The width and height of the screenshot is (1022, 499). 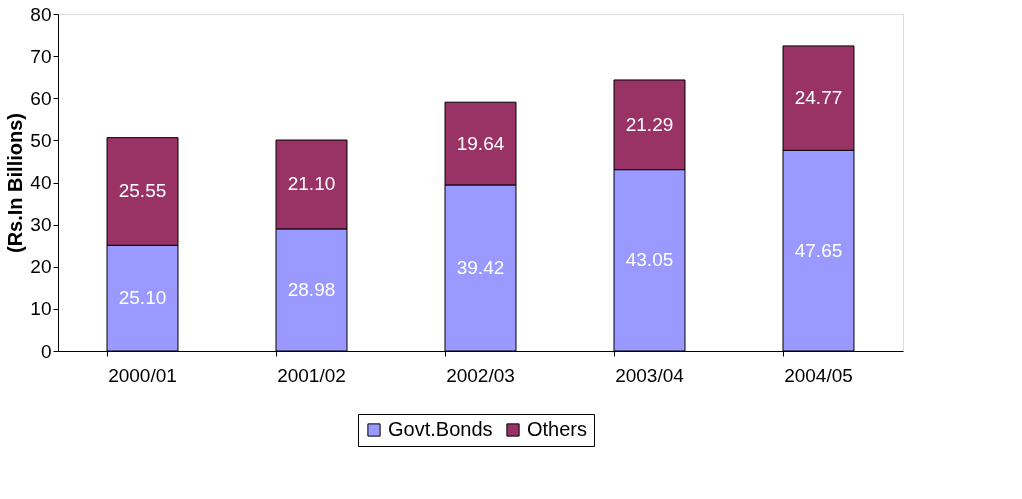 I want to click on y-tick-label: 50, so click(x=41, y=140).